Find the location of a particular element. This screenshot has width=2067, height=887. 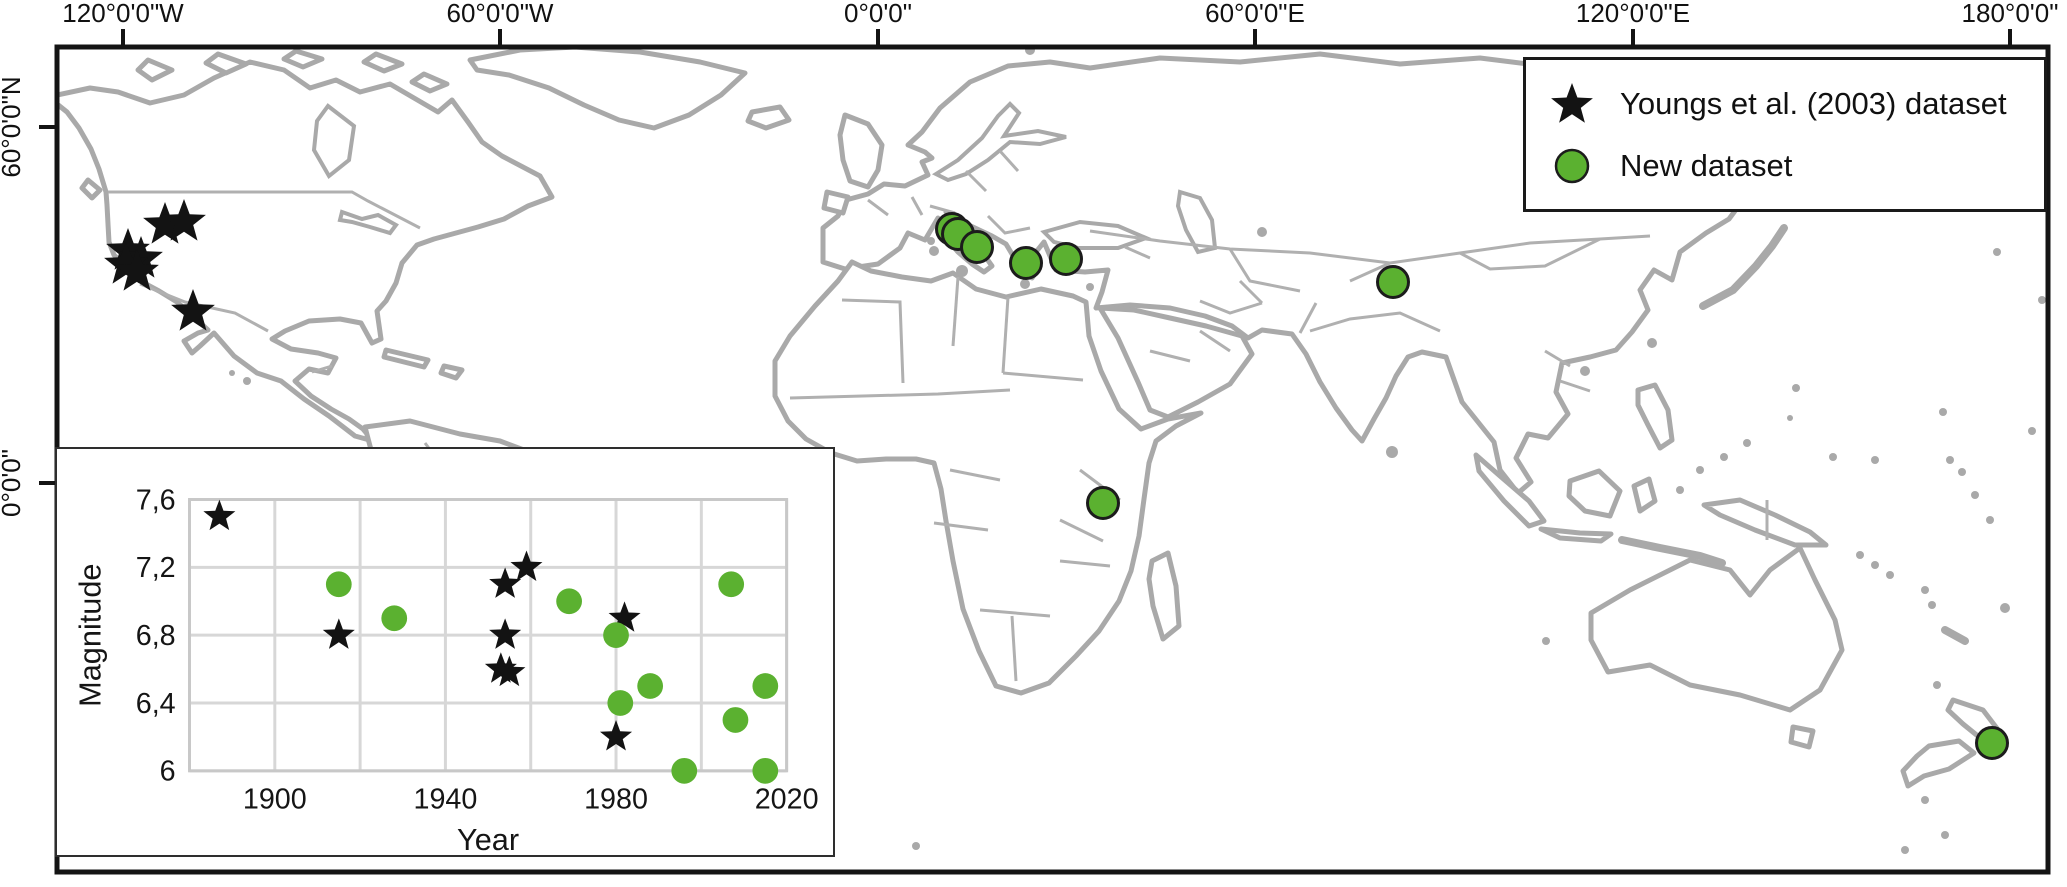

cuba-outline is located at coordinates (406, 358).